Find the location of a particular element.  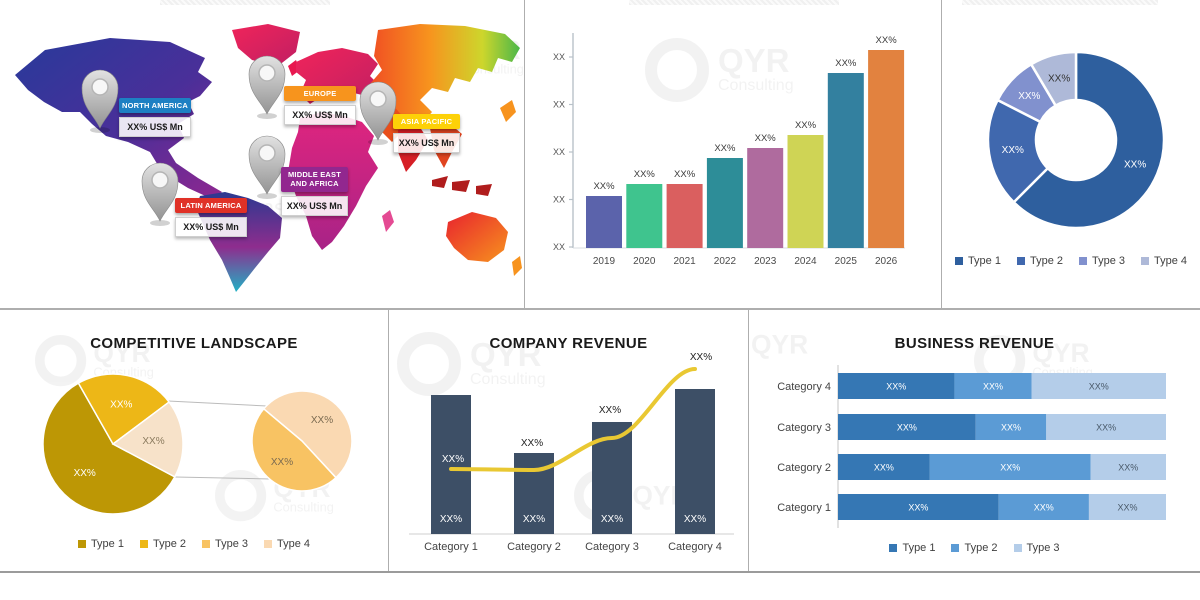

business-revenue-legend-item: Type 3 is located at coordinates (1036, 548).